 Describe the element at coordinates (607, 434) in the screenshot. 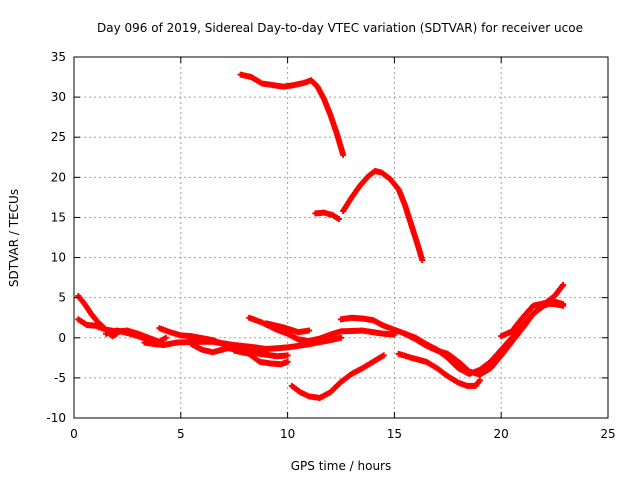

I see `x-tick-label: 25` at that location.